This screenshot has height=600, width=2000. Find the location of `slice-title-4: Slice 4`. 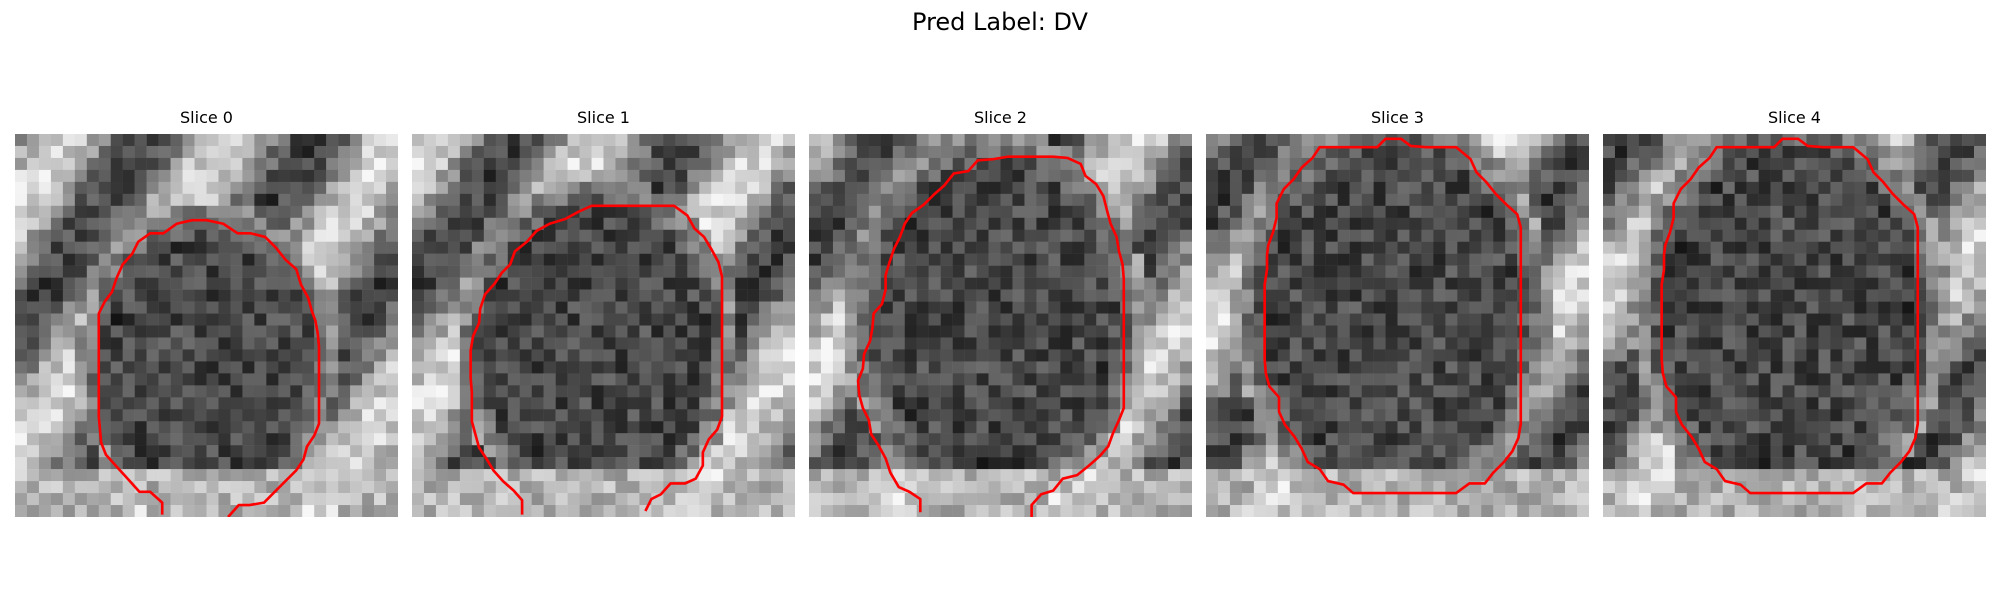

slice-title-4: Slice 4 is located at coordinates (1794, 117).